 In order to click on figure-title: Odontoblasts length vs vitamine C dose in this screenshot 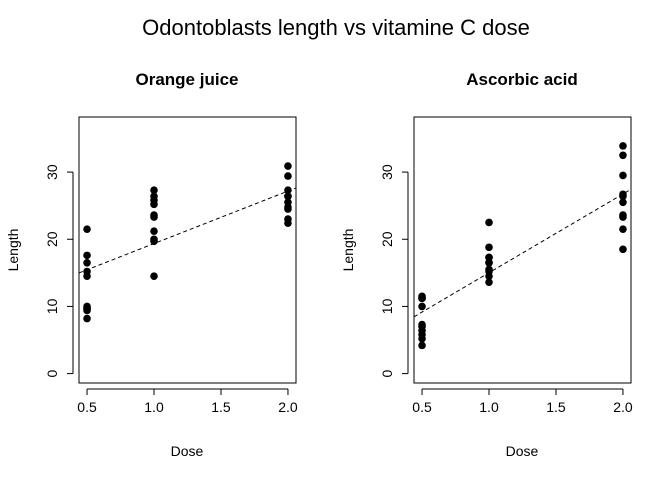, I will do `click(336, 27)`.